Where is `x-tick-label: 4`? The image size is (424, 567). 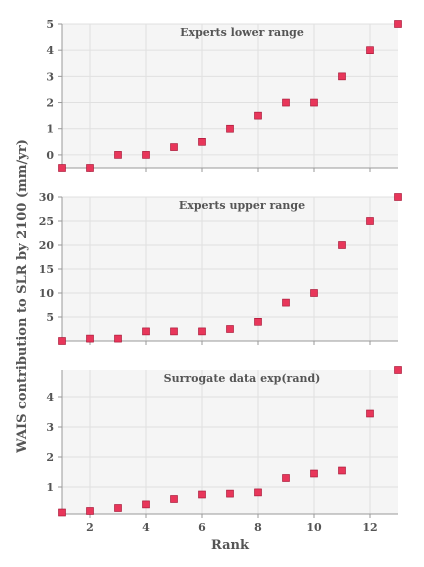 x-tick-label: 4 is located at coordinates (146, 527).